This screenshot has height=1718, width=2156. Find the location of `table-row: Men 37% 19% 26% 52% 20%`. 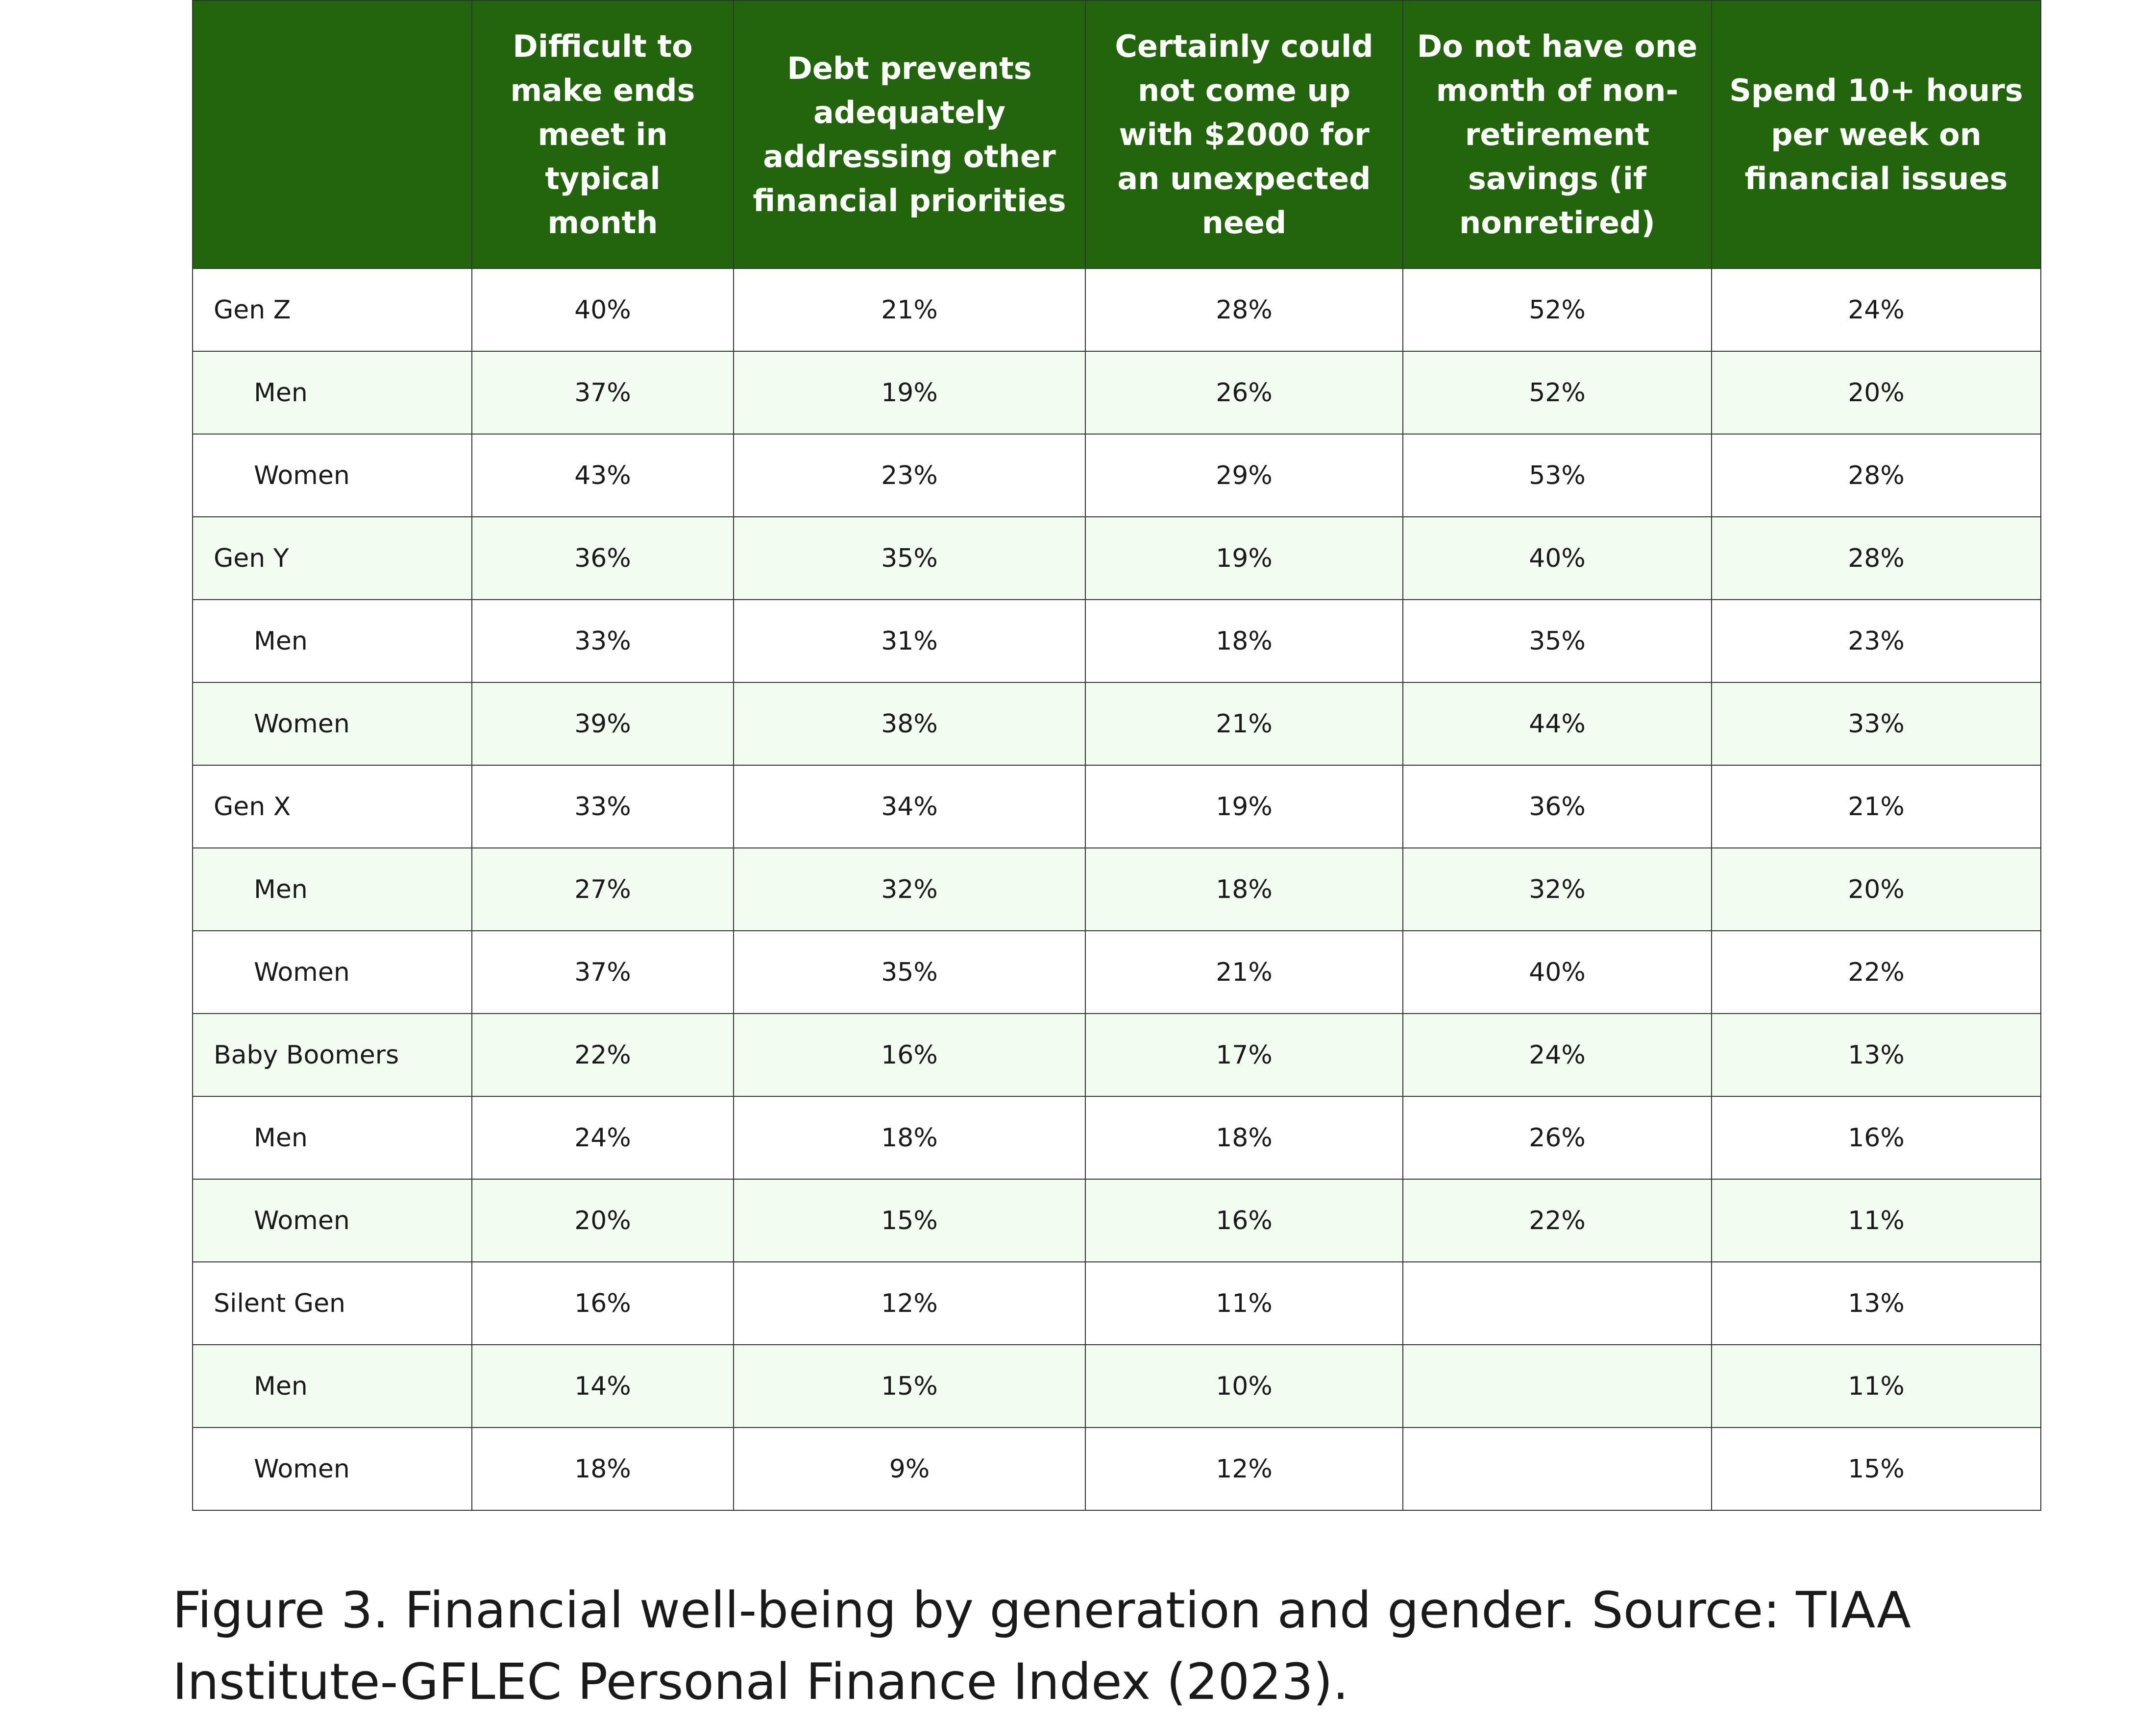

table-row: Men 37% 19% 26% 52% 20% is located at coordinates (1116, 393).